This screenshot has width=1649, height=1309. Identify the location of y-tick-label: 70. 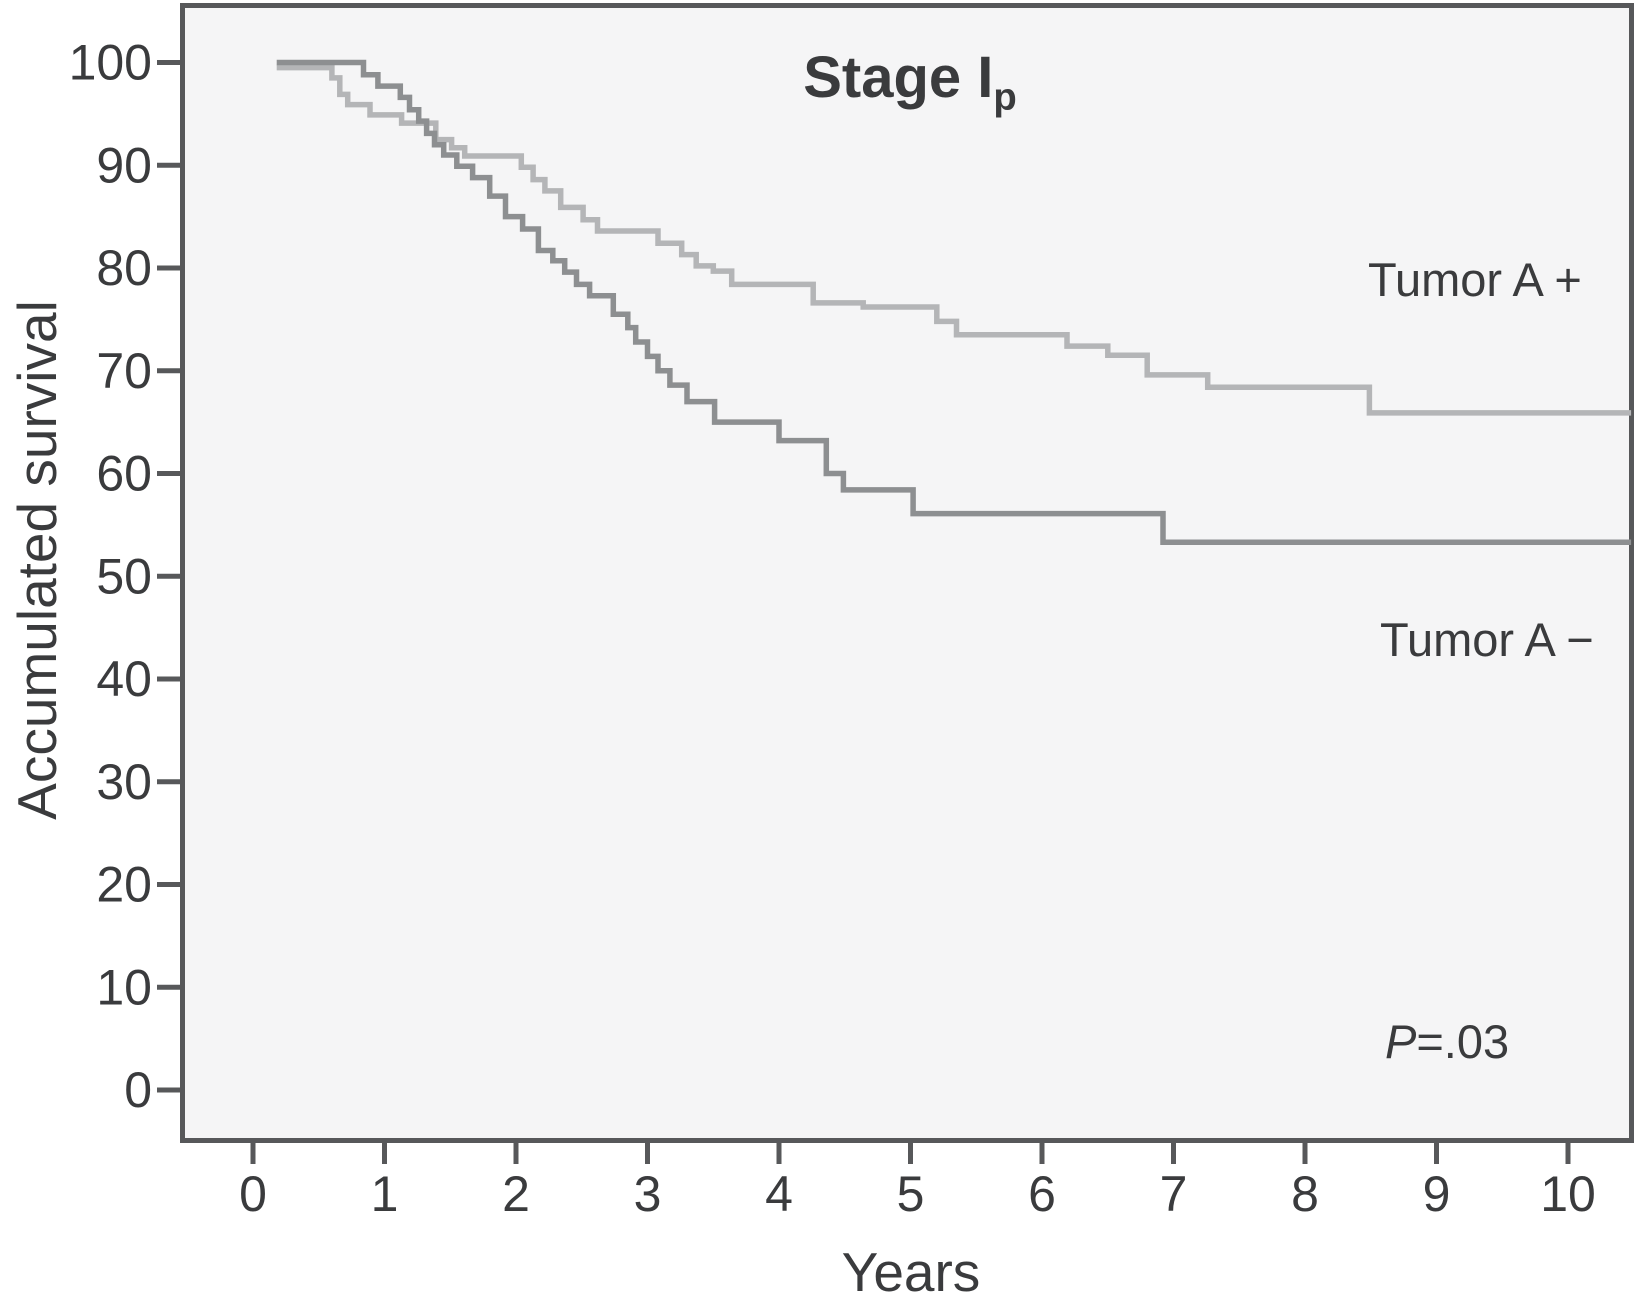
(124, 371).